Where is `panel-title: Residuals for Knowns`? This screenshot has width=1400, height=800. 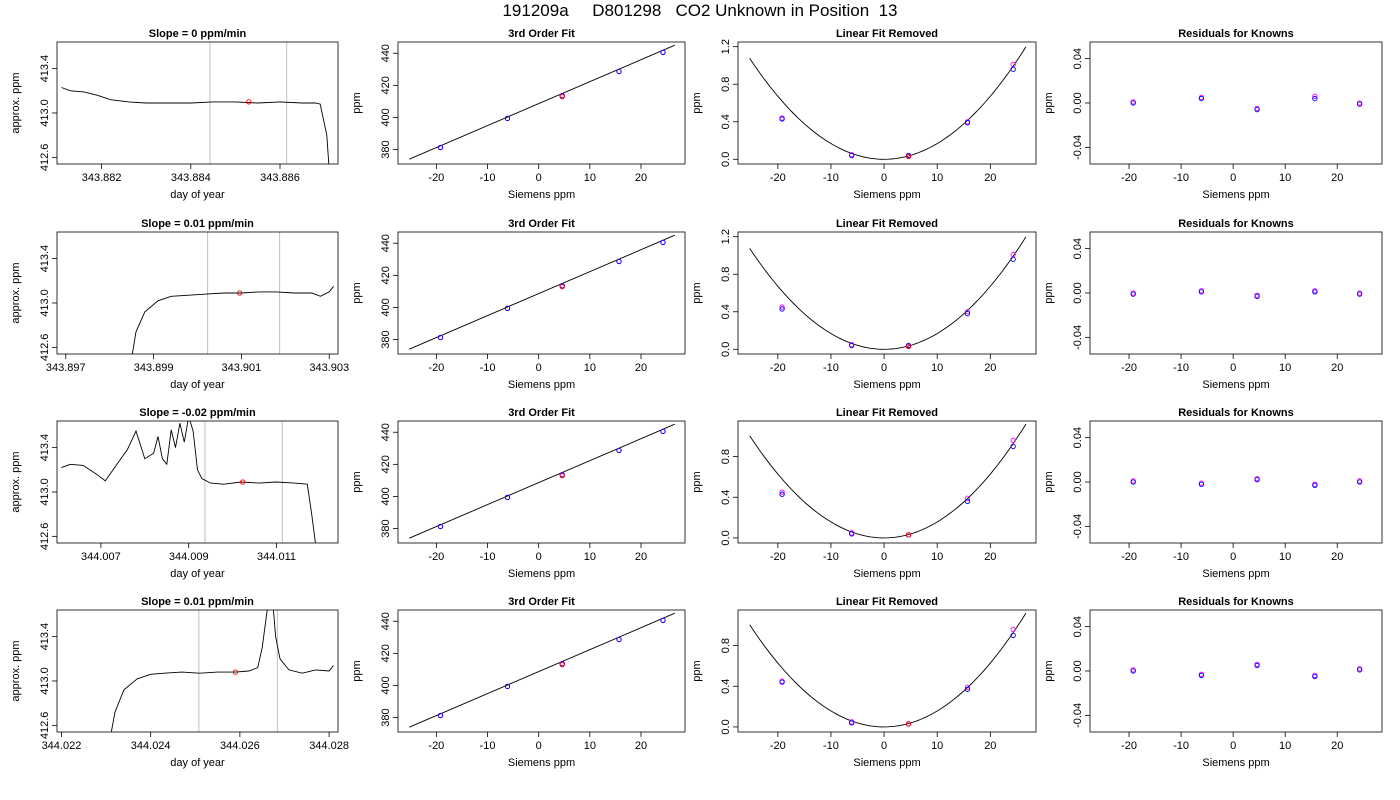 panel-title: Residuals for Knowns is located at coordinates (1236, 602).